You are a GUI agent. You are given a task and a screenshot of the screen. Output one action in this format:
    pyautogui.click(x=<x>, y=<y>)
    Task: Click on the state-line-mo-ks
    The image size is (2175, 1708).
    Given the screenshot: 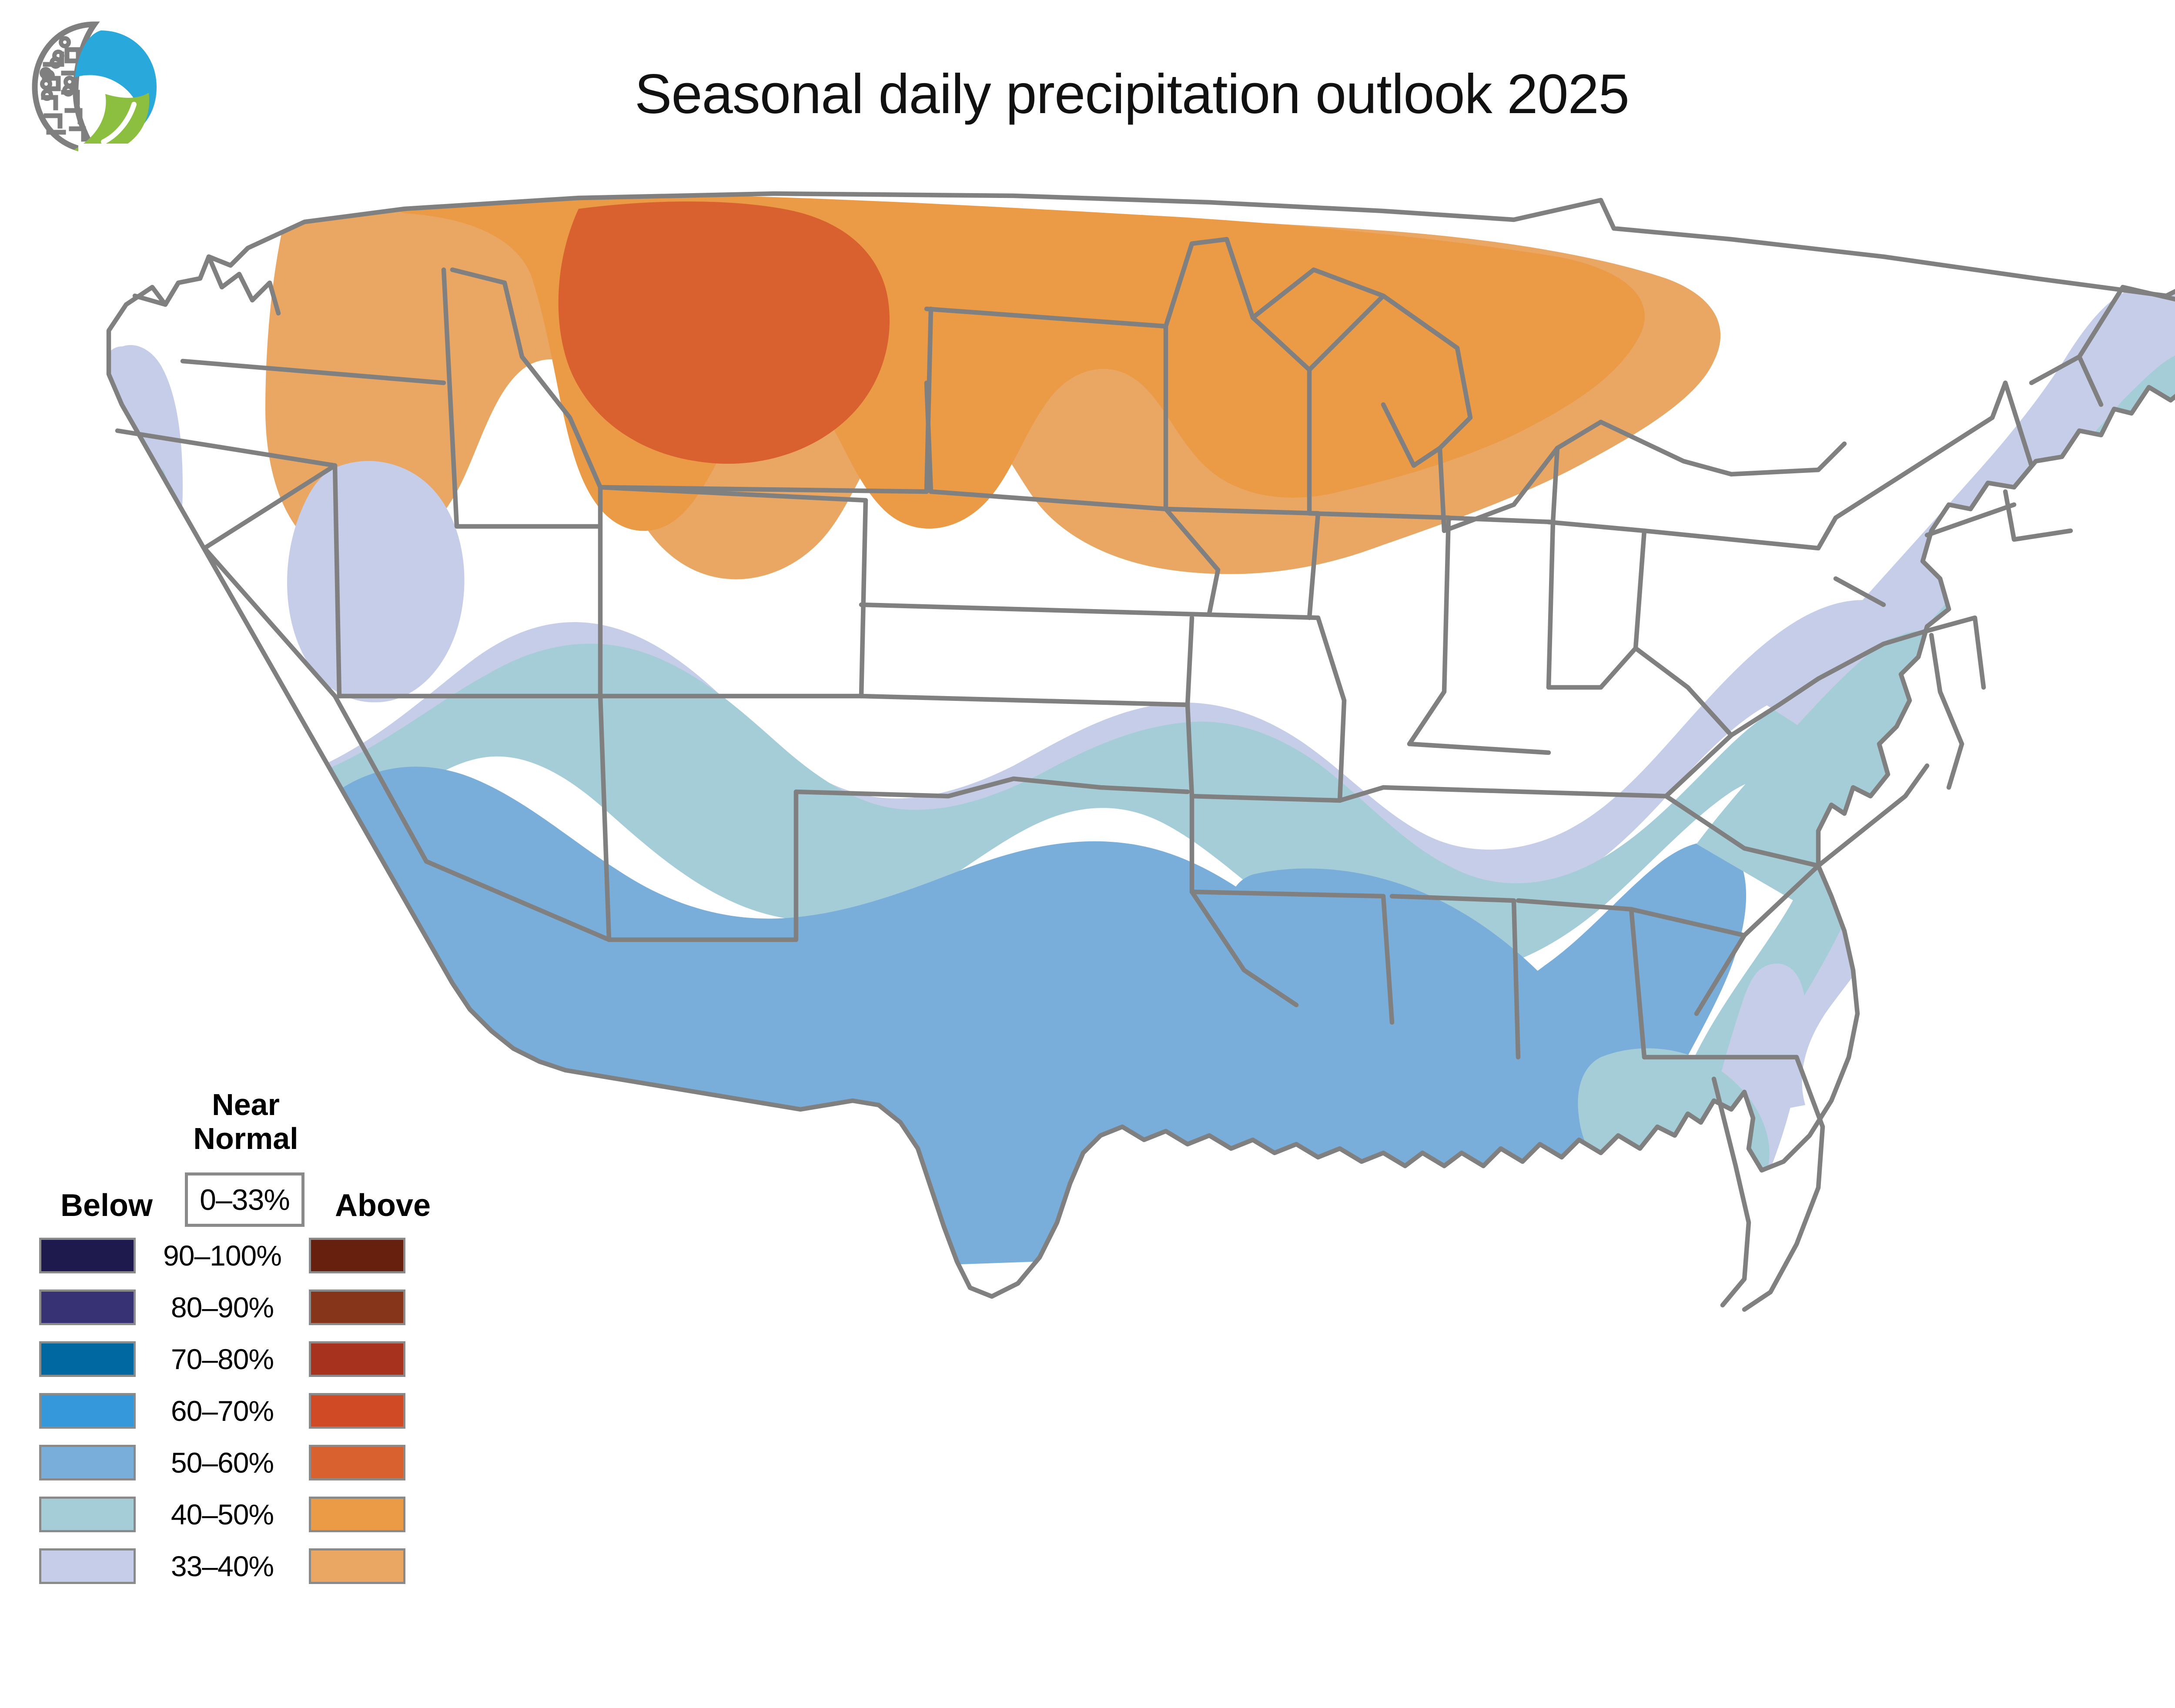 What is the action you would take?
    pyautogui.click(x=1190, y=661)
    